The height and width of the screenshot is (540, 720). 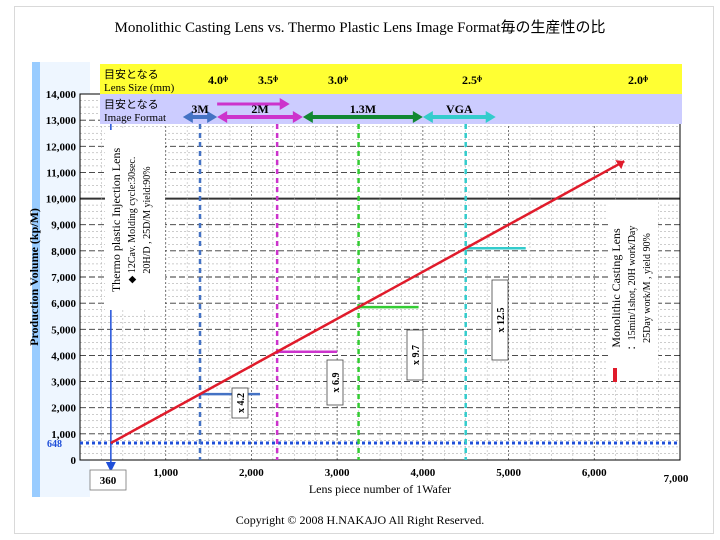 I want to click on mono-annotation-line: Monolithic Casting Lens, so click(x=616, y=288).